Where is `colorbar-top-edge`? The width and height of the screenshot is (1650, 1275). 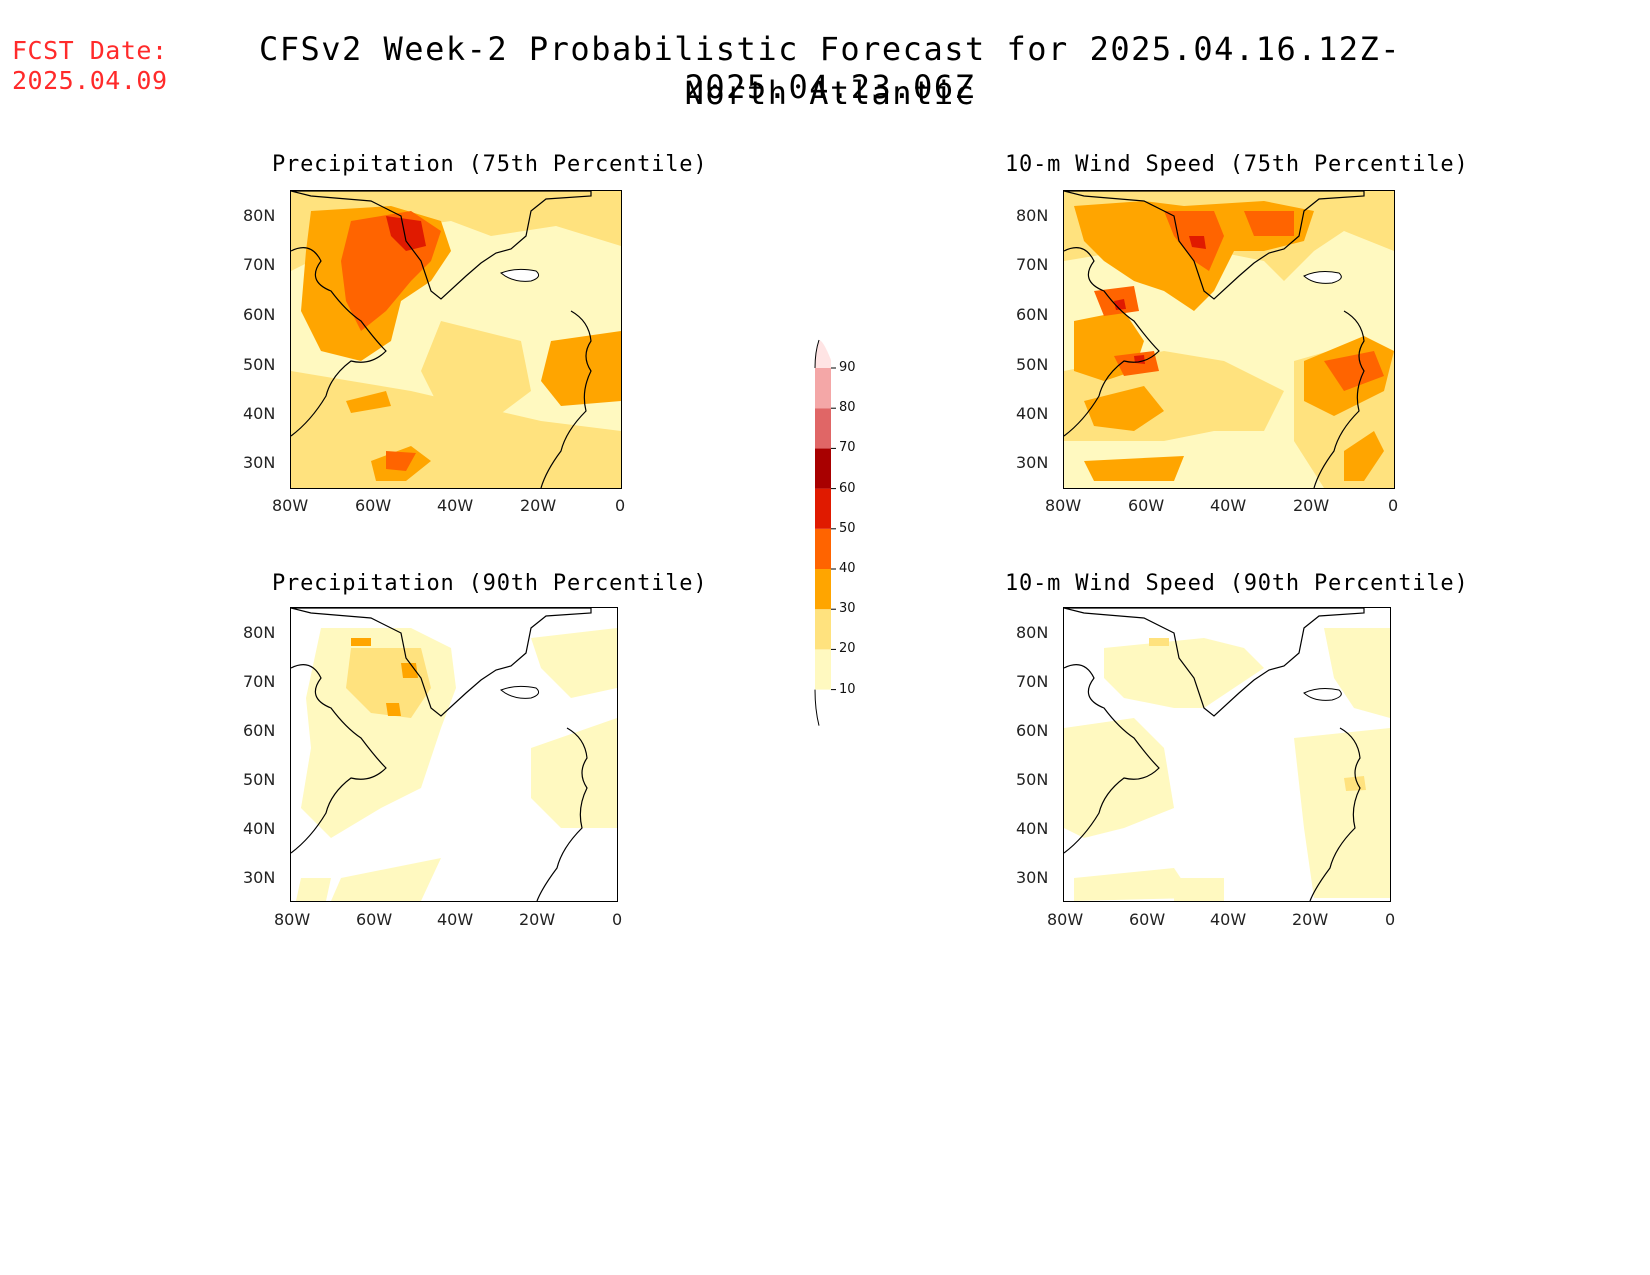 colorbar-top-edge is located at coordinates (817, 354).